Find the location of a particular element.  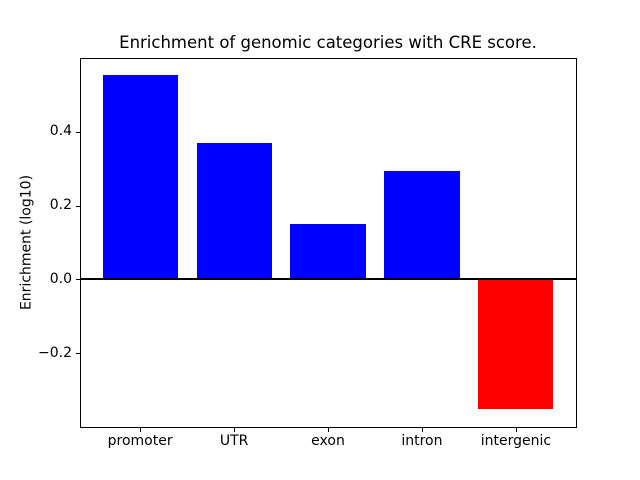

x-tick-label-promoter: promoter is located at coordinates (140, 441).